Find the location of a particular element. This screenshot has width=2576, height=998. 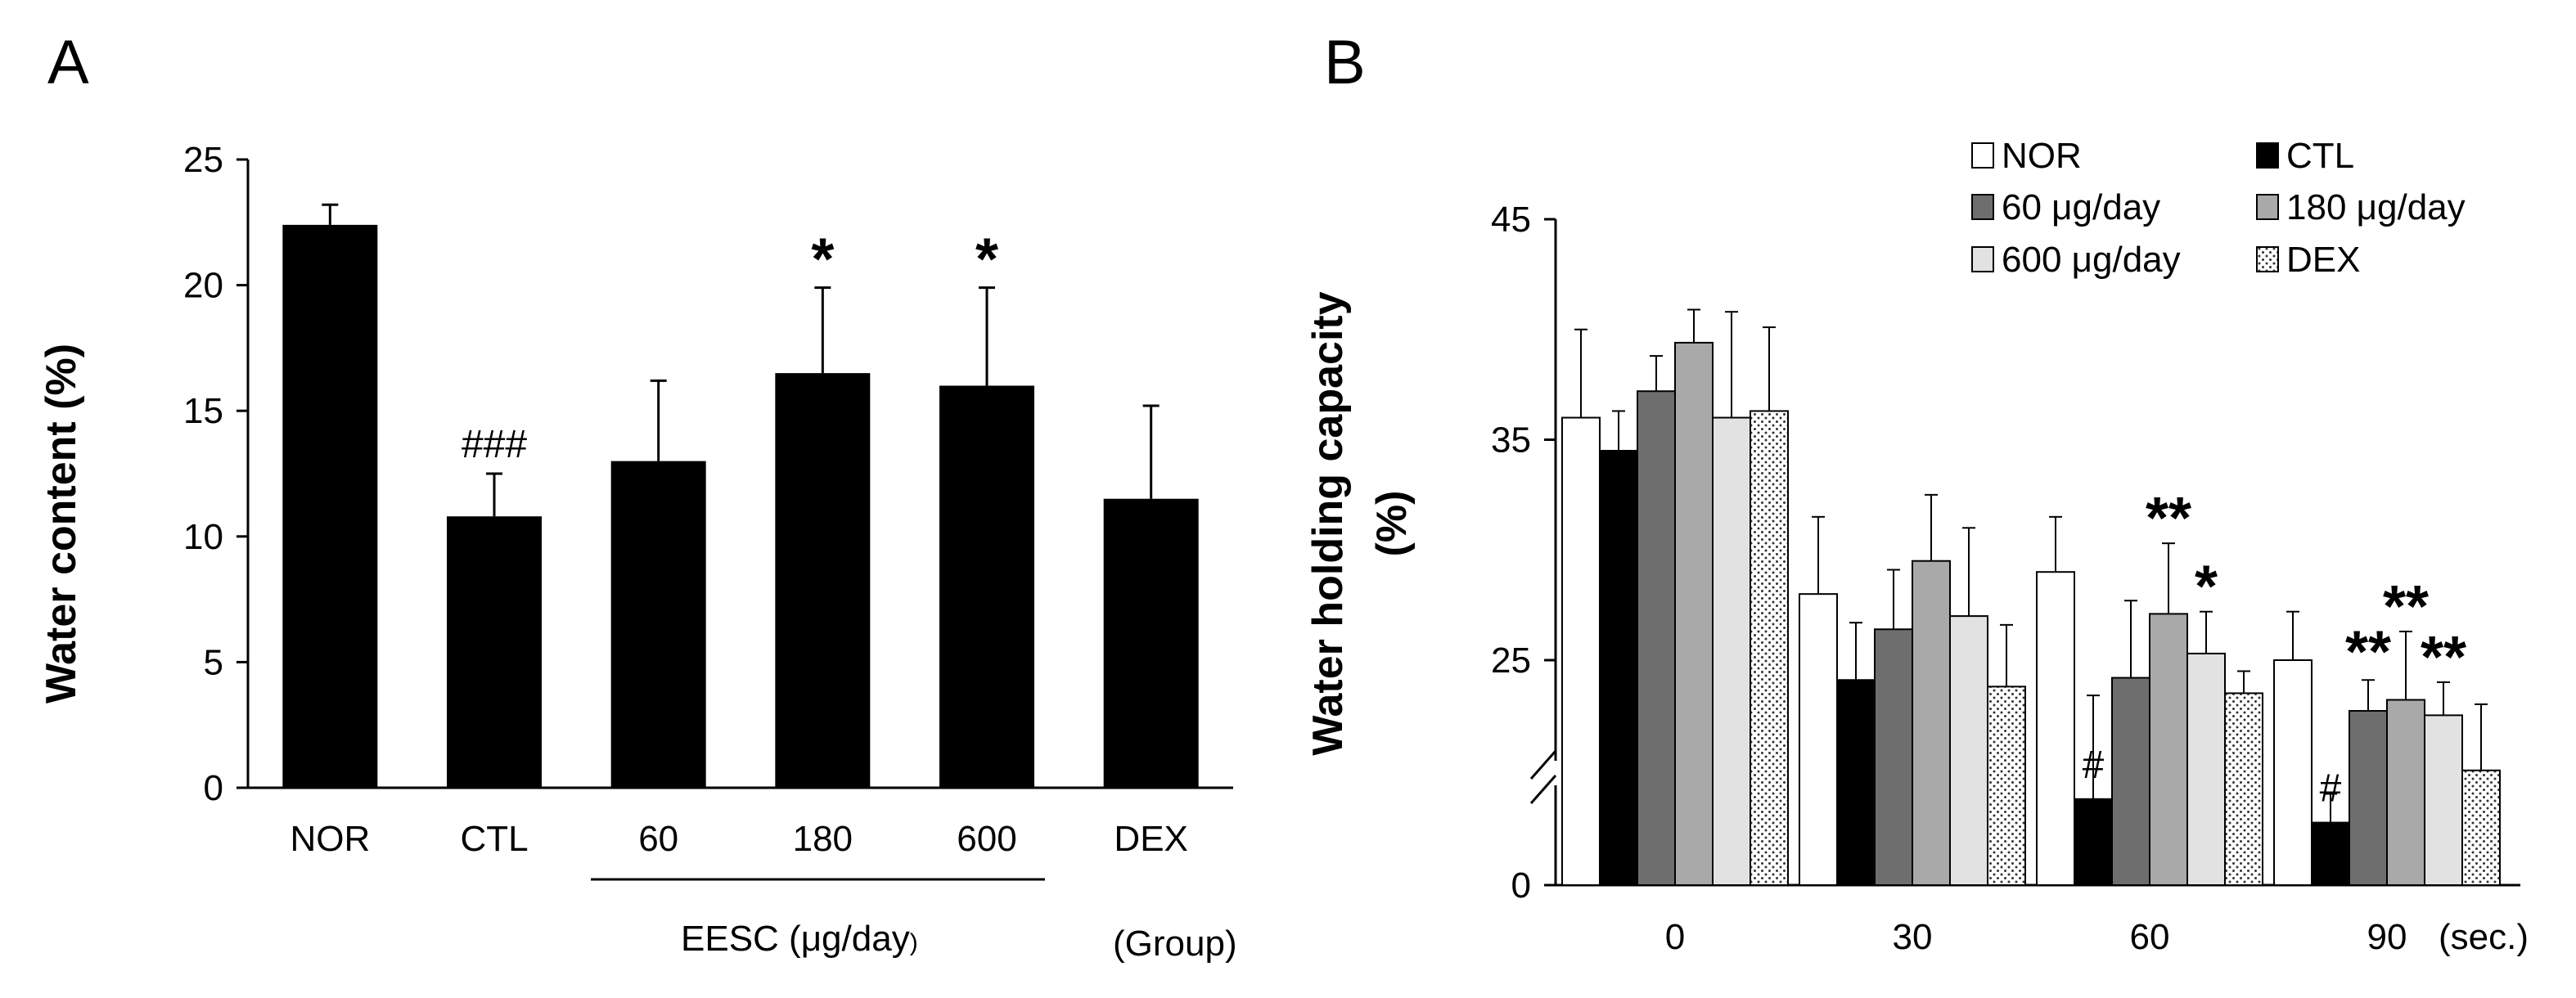

panel-a-y-axis-label: Water content (%) is located at coordinates (61, 524).